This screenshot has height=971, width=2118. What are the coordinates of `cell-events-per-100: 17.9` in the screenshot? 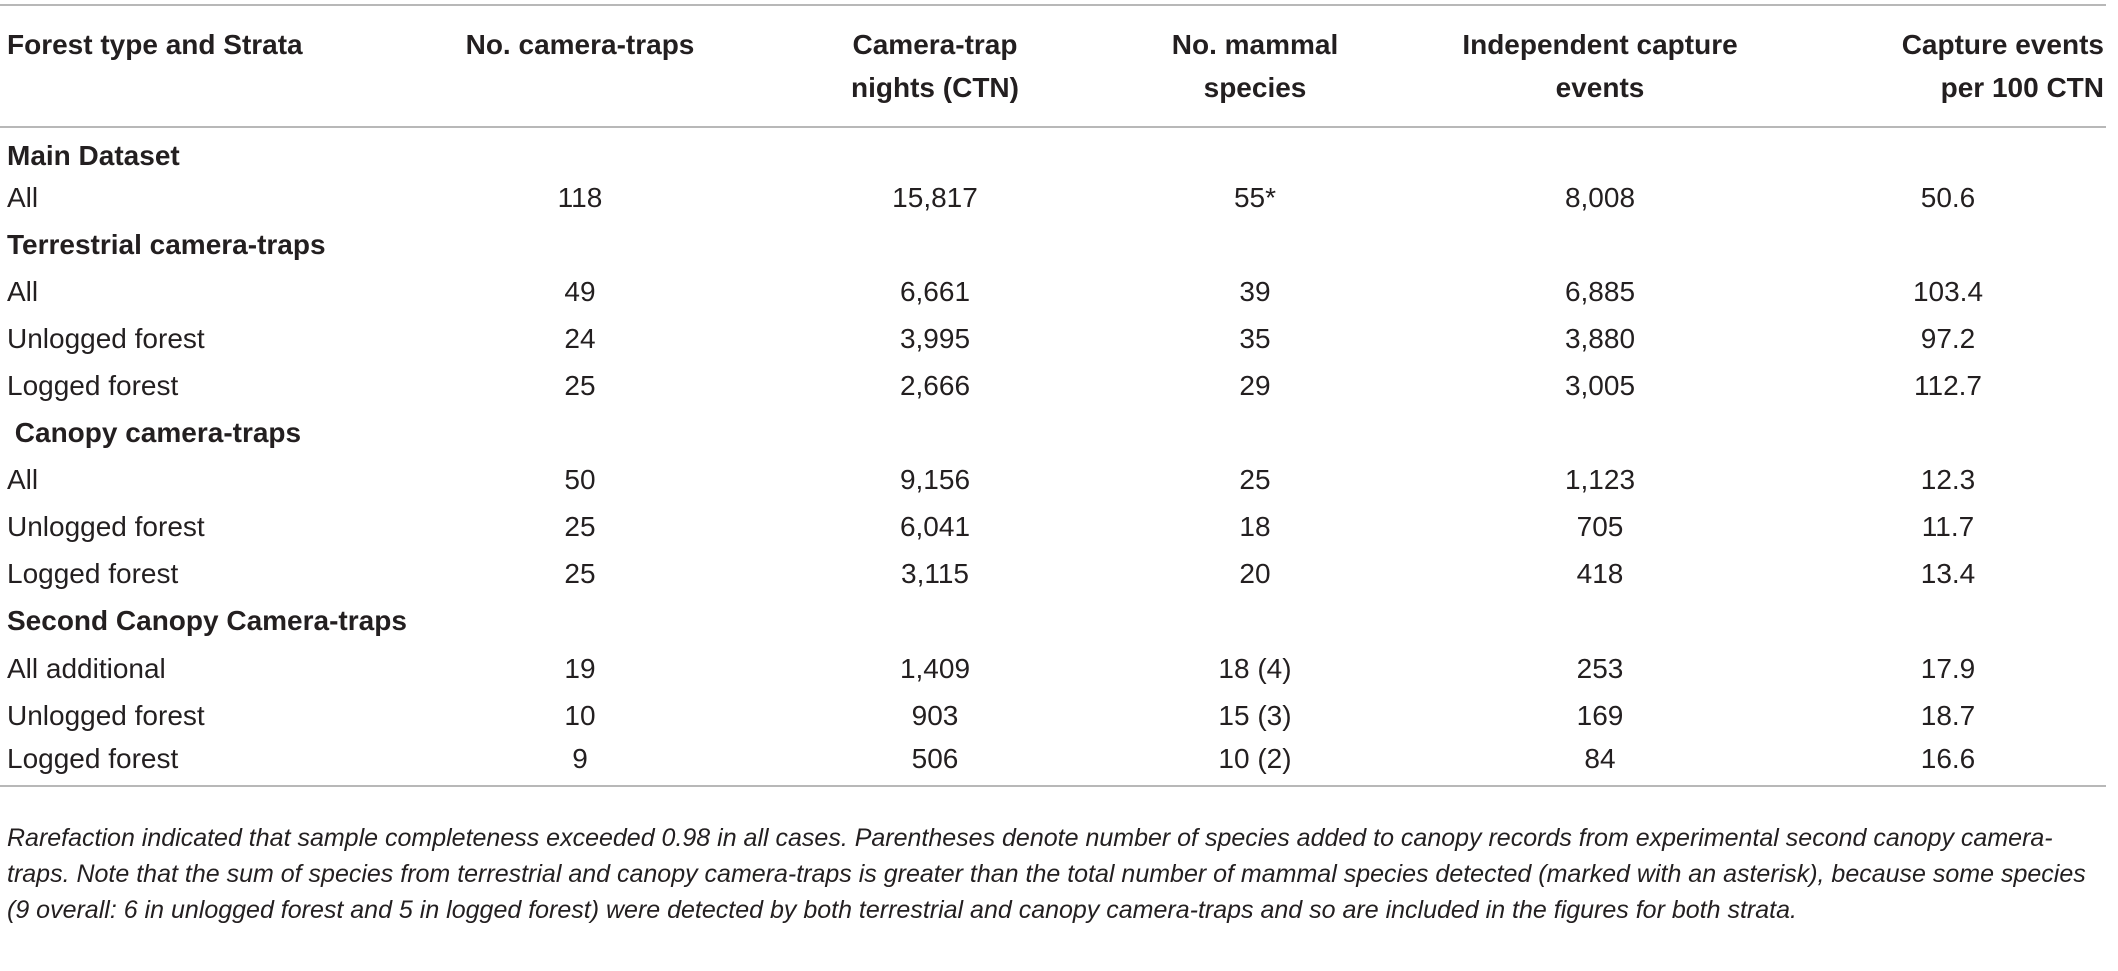 It's located at (1948, 668).